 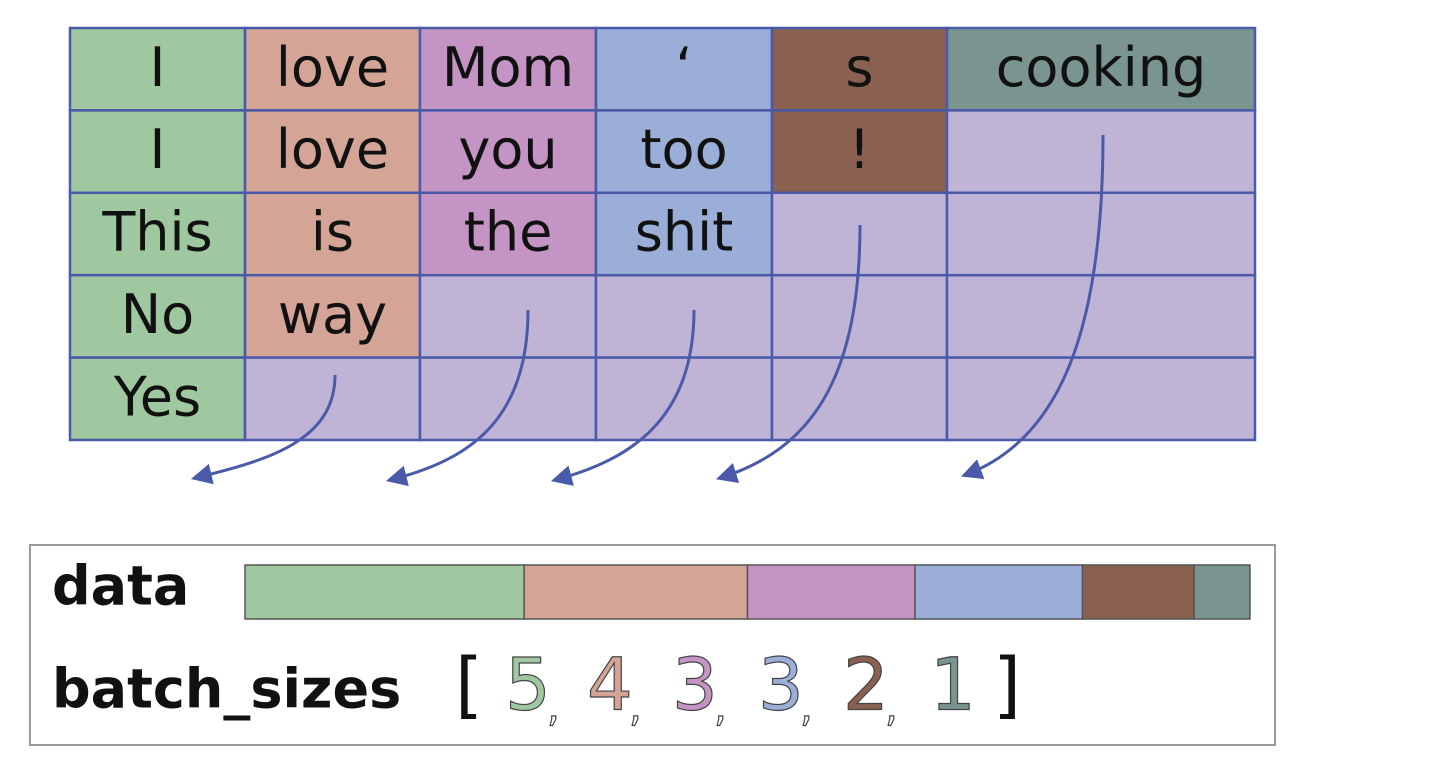 I want to click on token: This, so click(x=156, y=232).